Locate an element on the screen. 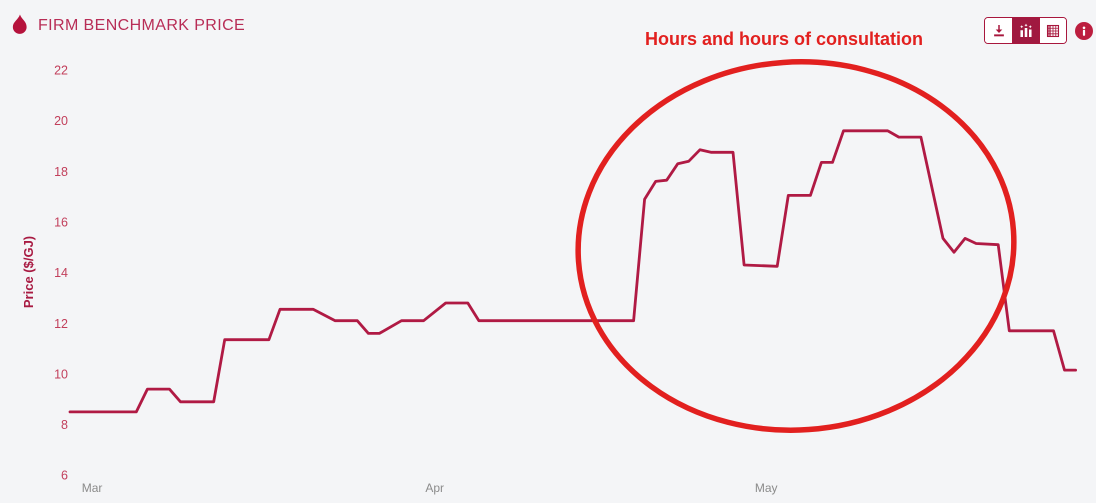  chart-toolbar is located at coordinates (1038, 30).